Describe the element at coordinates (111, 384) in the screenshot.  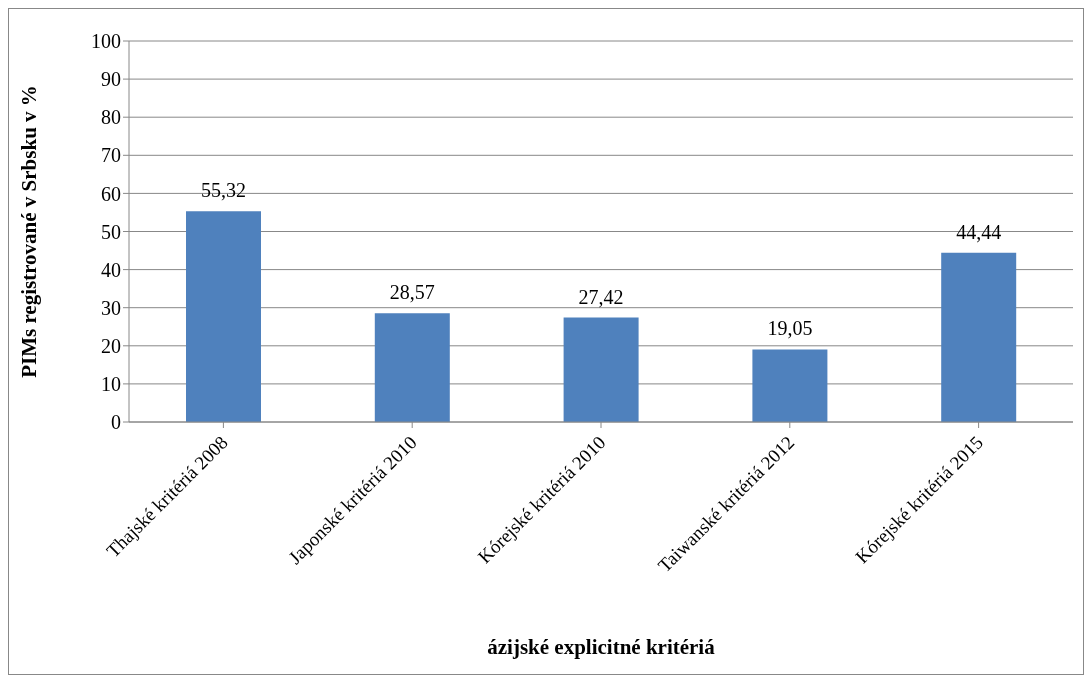
I see `y-tick-label: 10` at that location.